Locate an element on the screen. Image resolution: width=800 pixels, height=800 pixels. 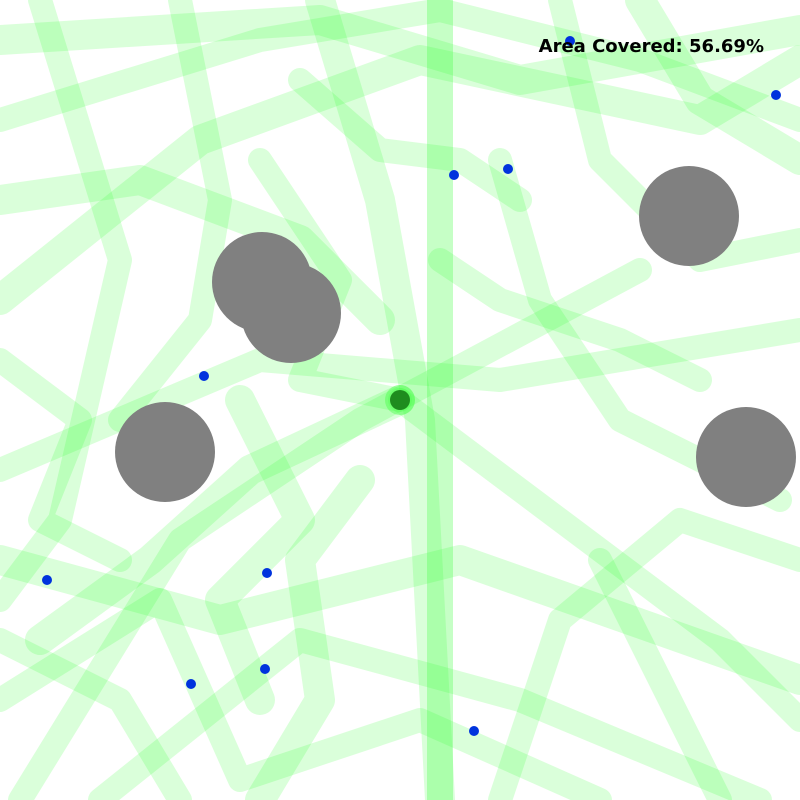
area-covered-readout: Area Covered: 56.69% is located at coordinates (651, 46).